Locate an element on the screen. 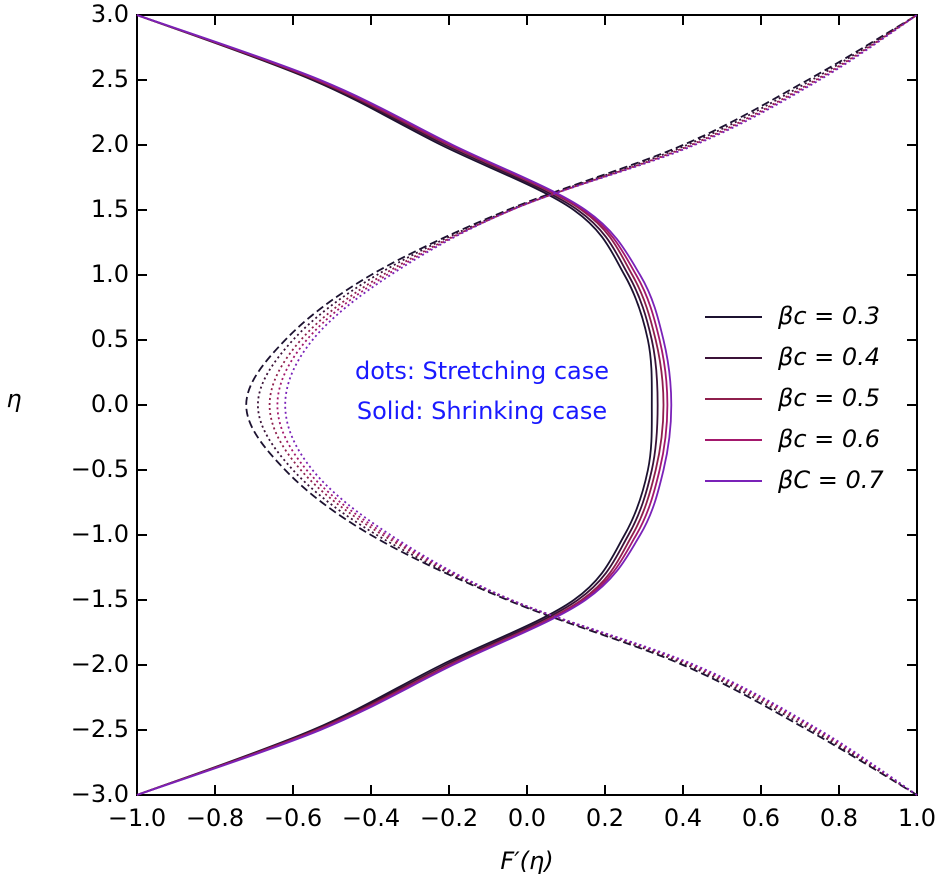 The height and width of the screenshot is (892, 944). x-tick-label: −0.8 is located at coordinates (215, 818).